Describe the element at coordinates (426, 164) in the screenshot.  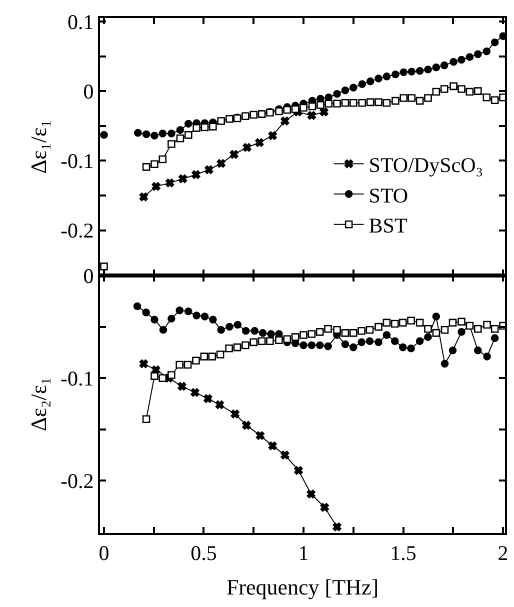
I see `legend-label: STO/DyScO₃` at that location.